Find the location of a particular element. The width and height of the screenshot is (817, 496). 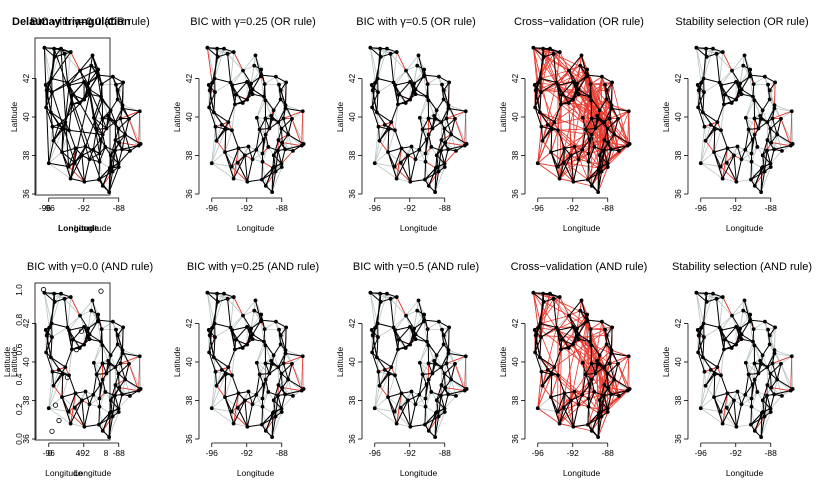

overlay-y-axis-label: Latitude is located at coordinates (7, 362).